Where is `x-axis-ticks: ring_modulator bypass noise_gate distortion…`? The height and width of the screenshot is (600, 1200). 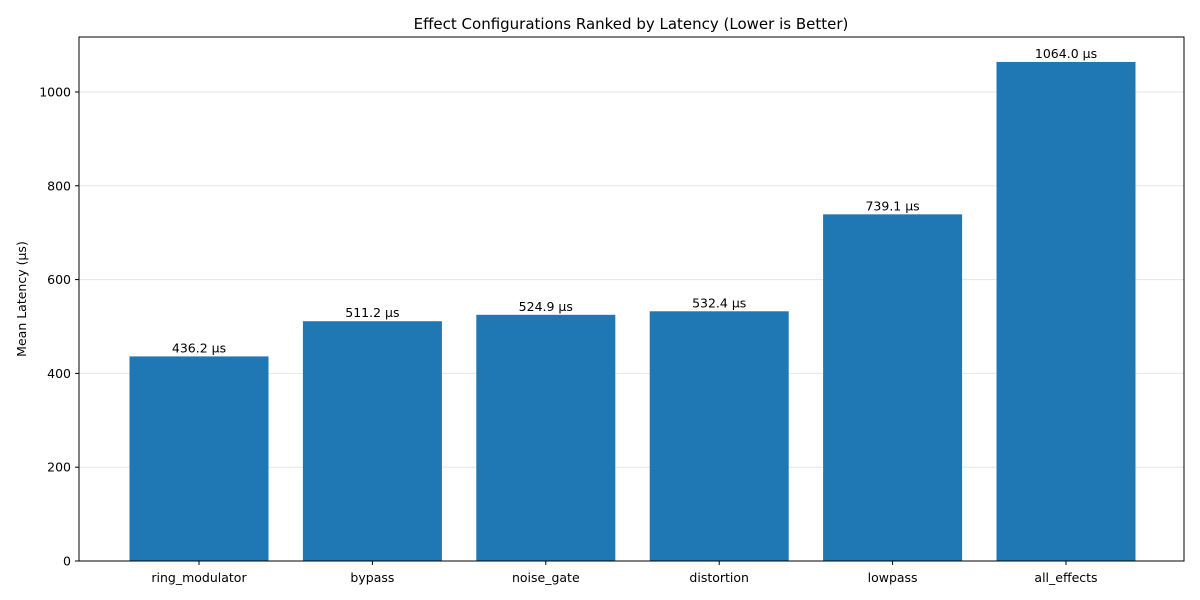
x-axis-ticks: ring_modulator bypass noise_gate distortion… is located at coordinates (624, 573).